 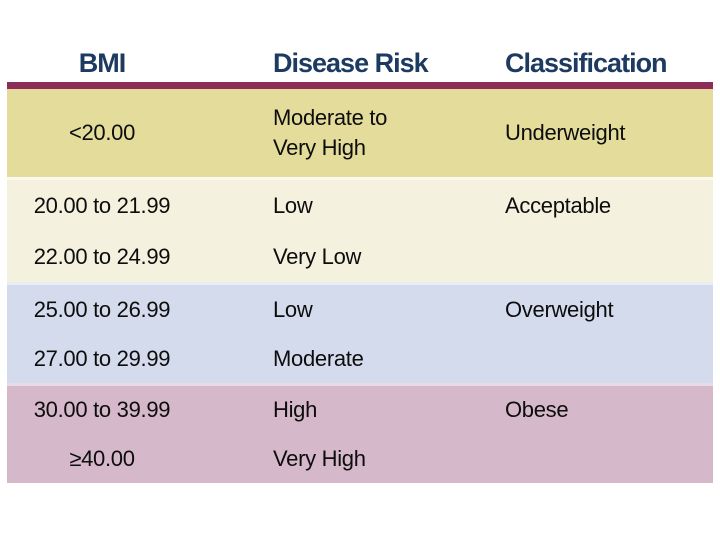 I want to click on classification-column: Underweight, so click(x=595, y=133).